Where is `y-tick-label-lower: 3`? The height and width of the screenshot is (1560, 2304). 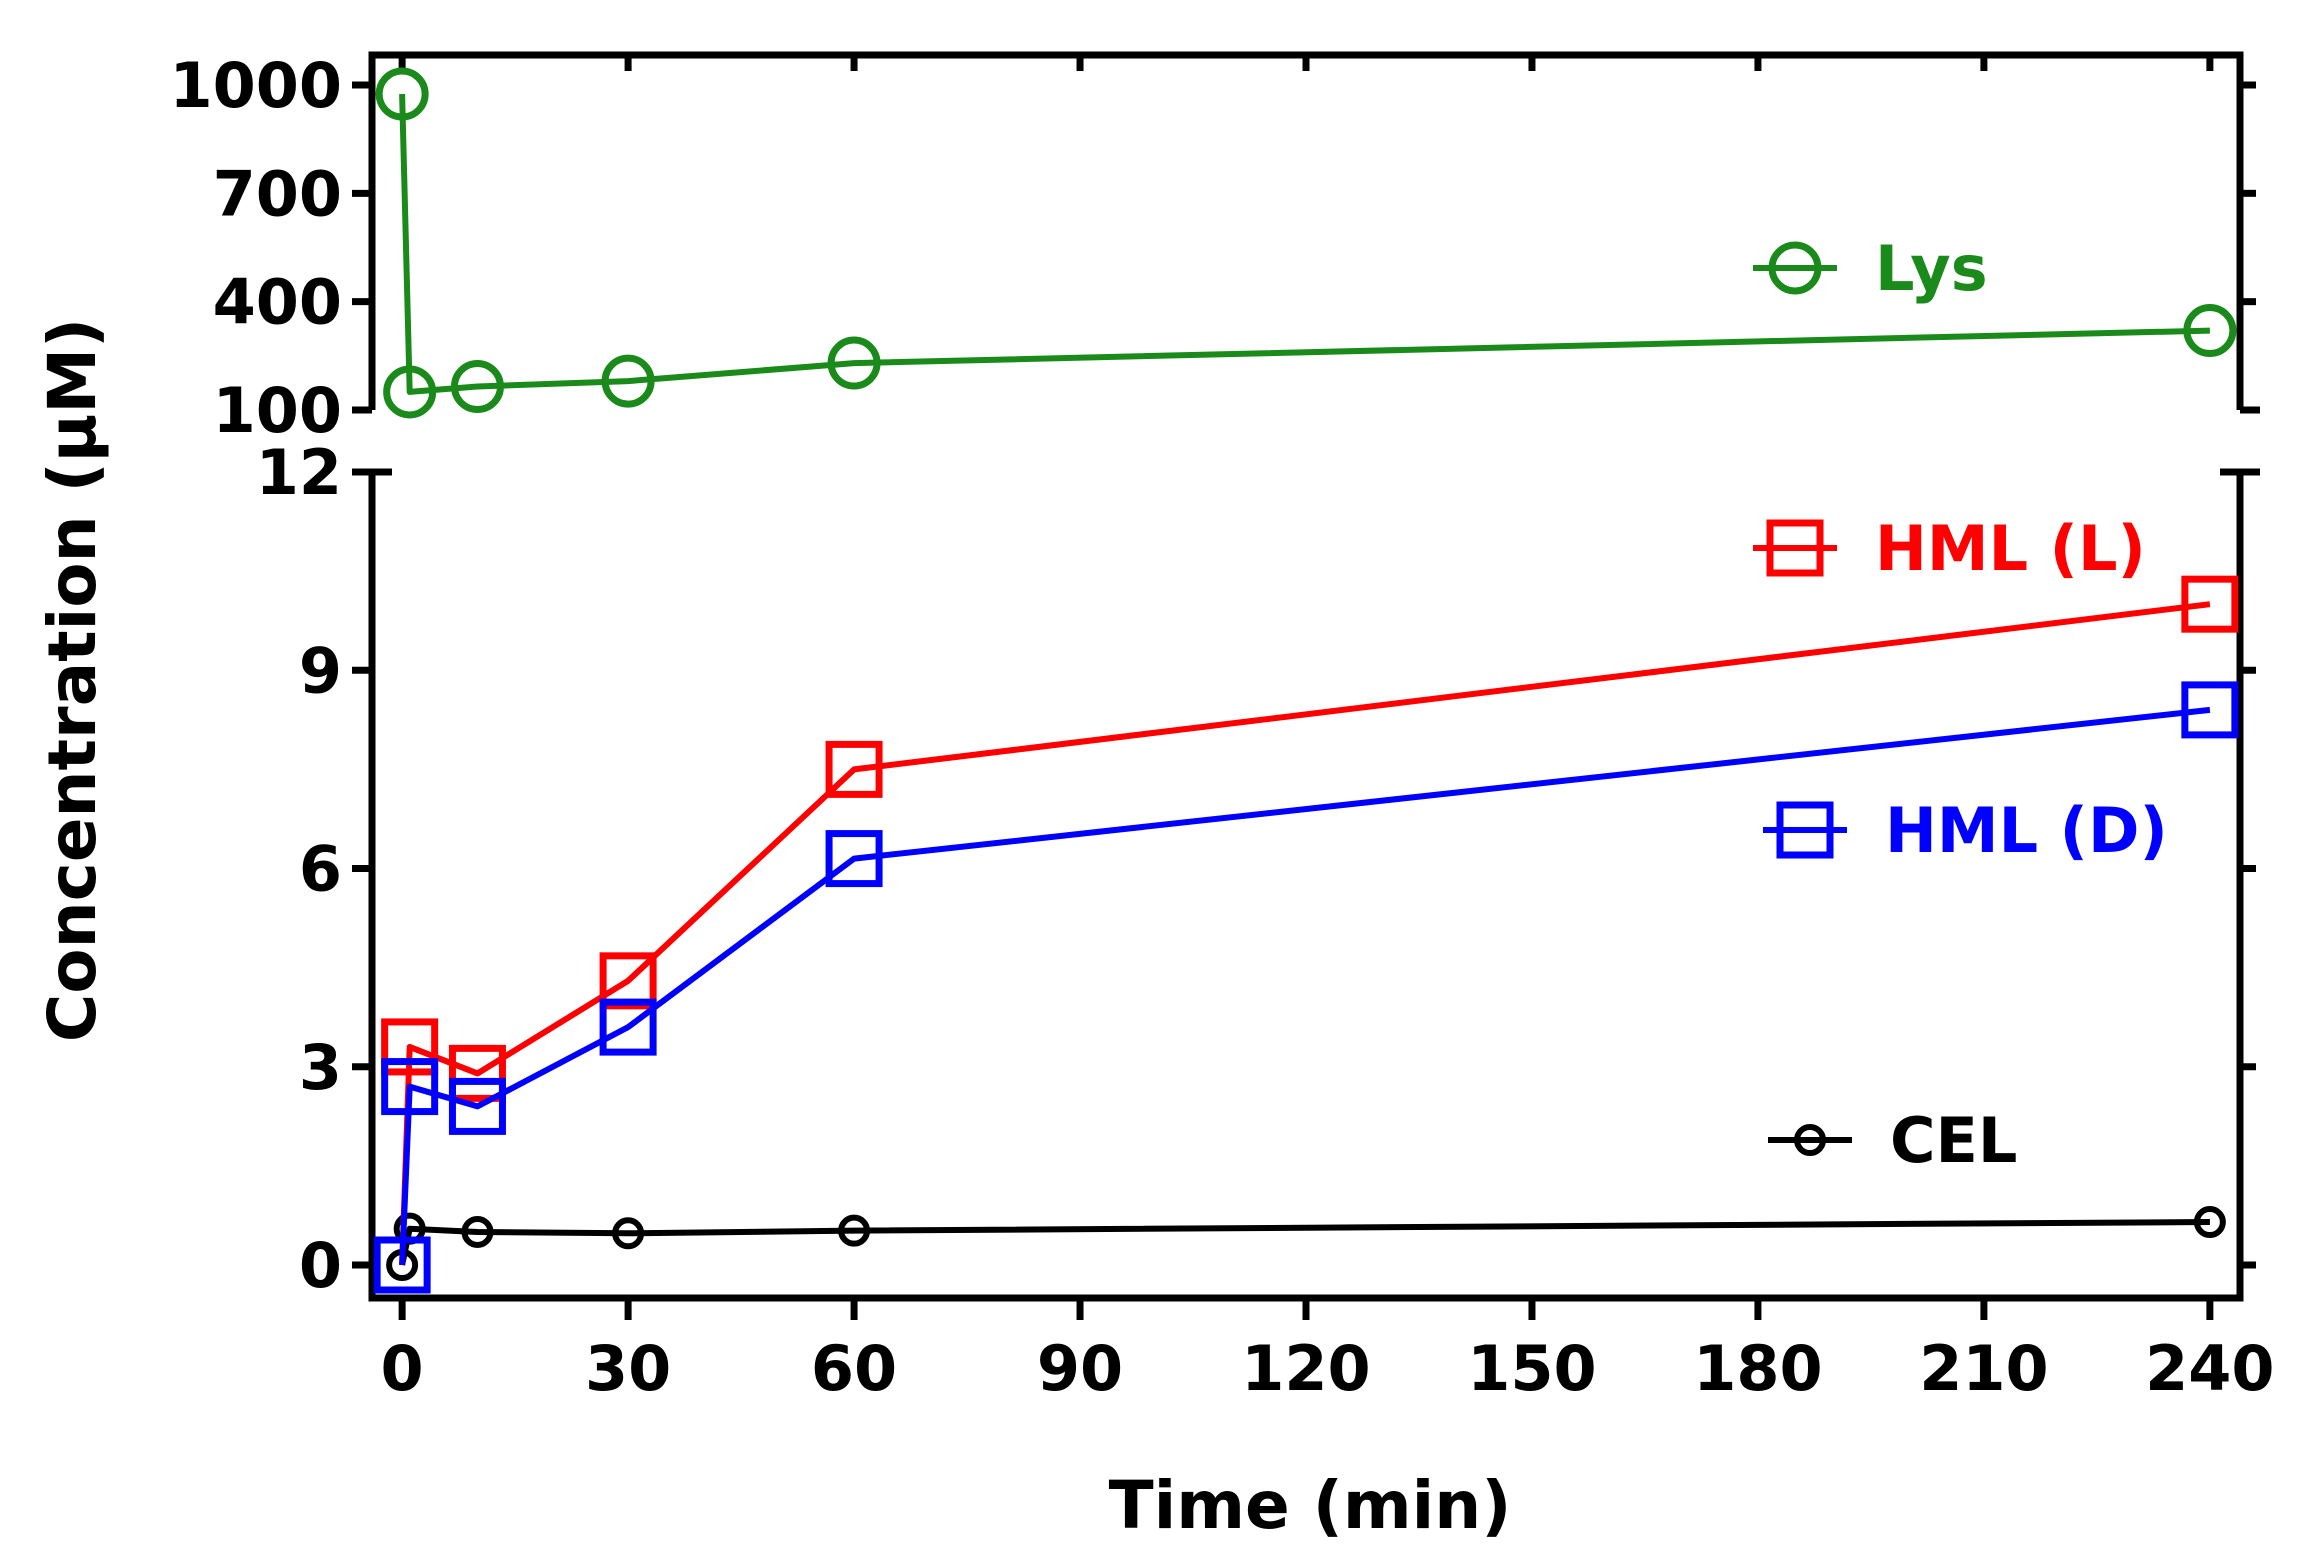 y-tick-label-lower: 3 is located at coordinates (320, 1067).